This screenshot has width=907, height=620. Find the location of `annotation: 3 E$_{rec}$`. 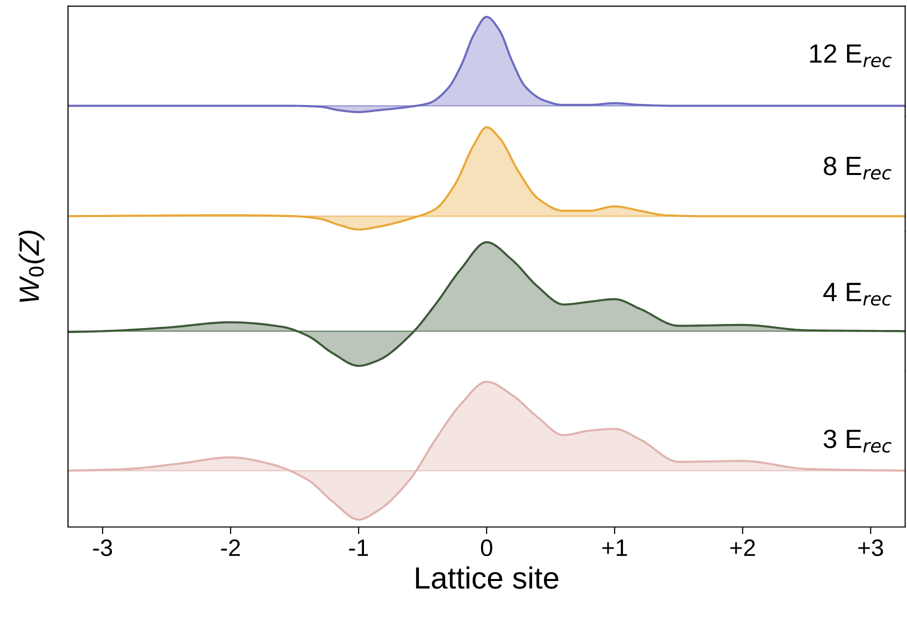

annotation: 3 E$_{rec}$ is located at coordinates (858, 441).